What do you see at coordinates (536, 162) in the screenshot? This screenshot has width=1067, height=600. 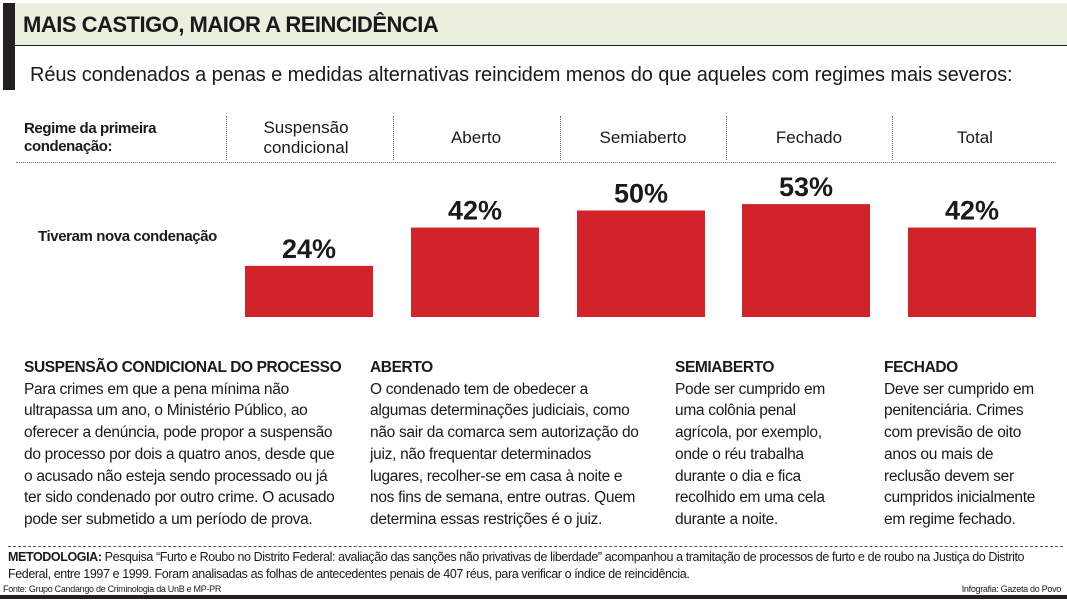 I see `header-divider` at bounding box center [536, 162].